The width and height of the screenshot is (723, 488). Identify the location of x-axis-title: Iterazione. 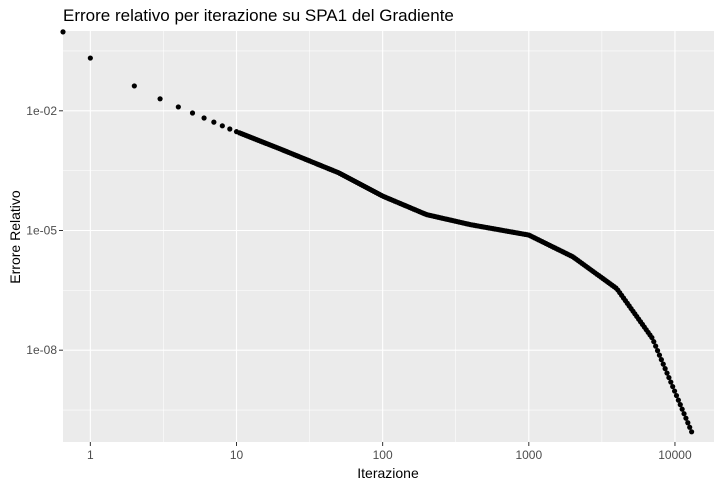
(388, 473).